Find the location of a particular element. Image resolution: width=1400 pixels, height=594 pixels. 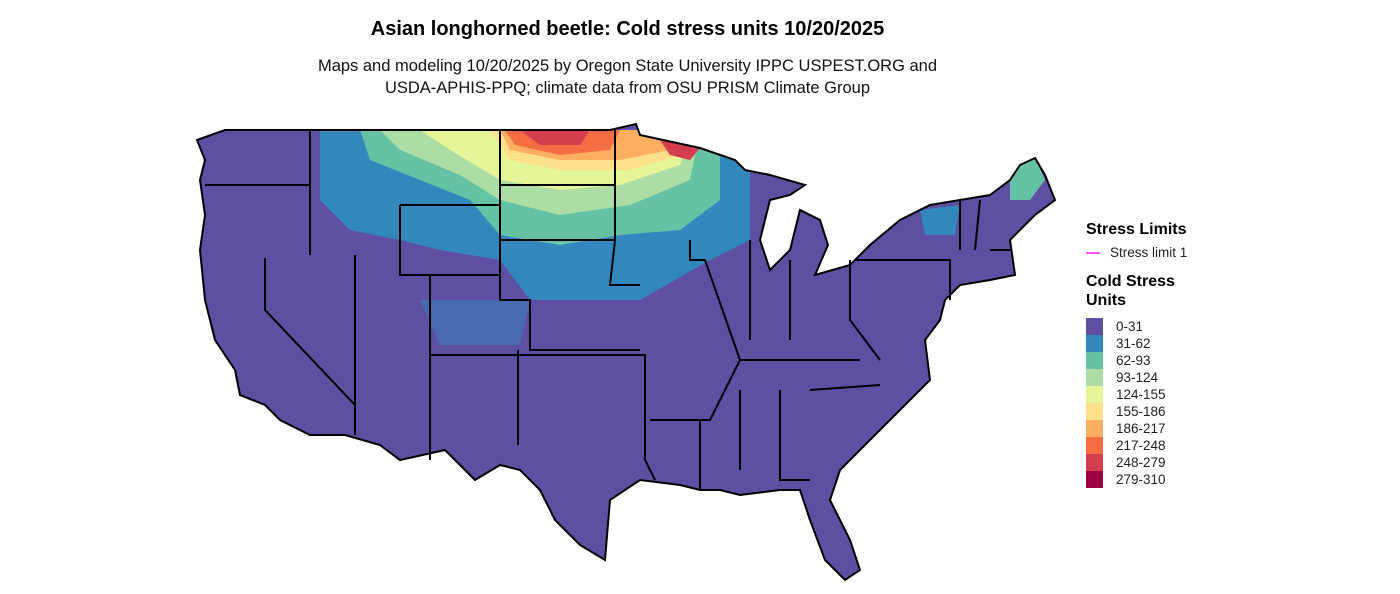

legend-class-label: 31-62 is located at coordinates (1133, 343).